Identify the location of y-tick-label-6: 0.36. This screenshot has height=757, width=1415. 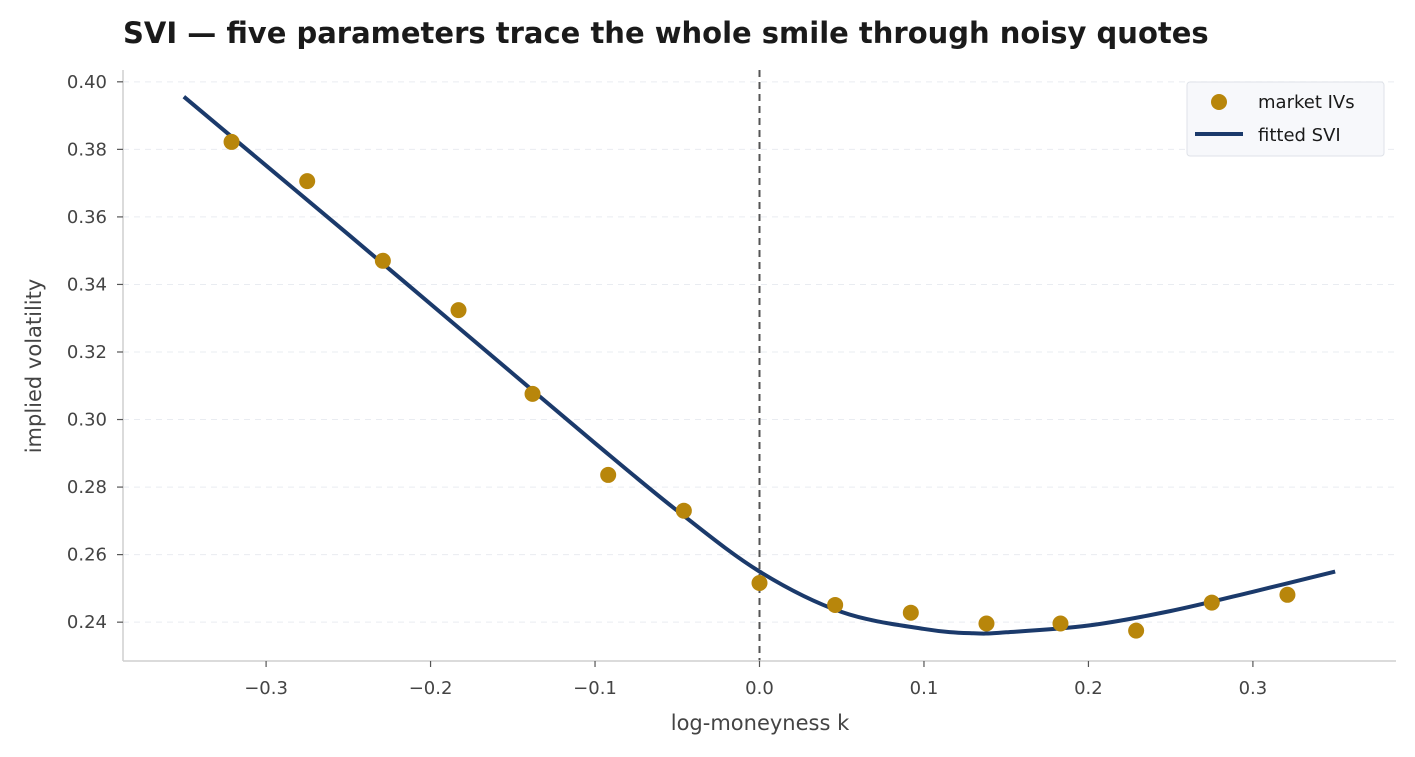
(87, 217).